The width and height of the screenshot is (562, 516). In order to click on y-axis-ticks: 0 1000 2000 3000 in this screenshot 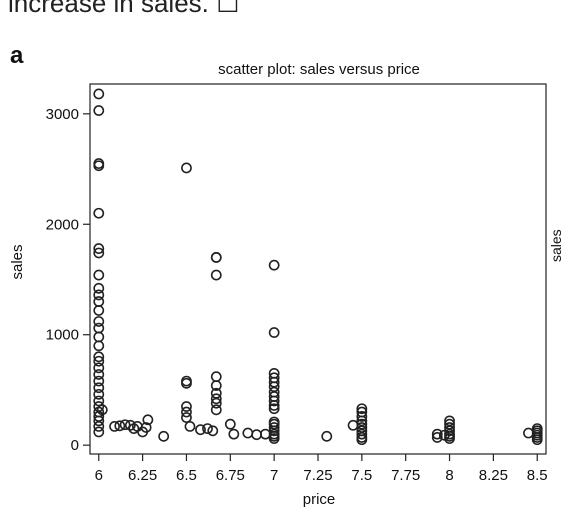, I will do `click(68, 280)`.